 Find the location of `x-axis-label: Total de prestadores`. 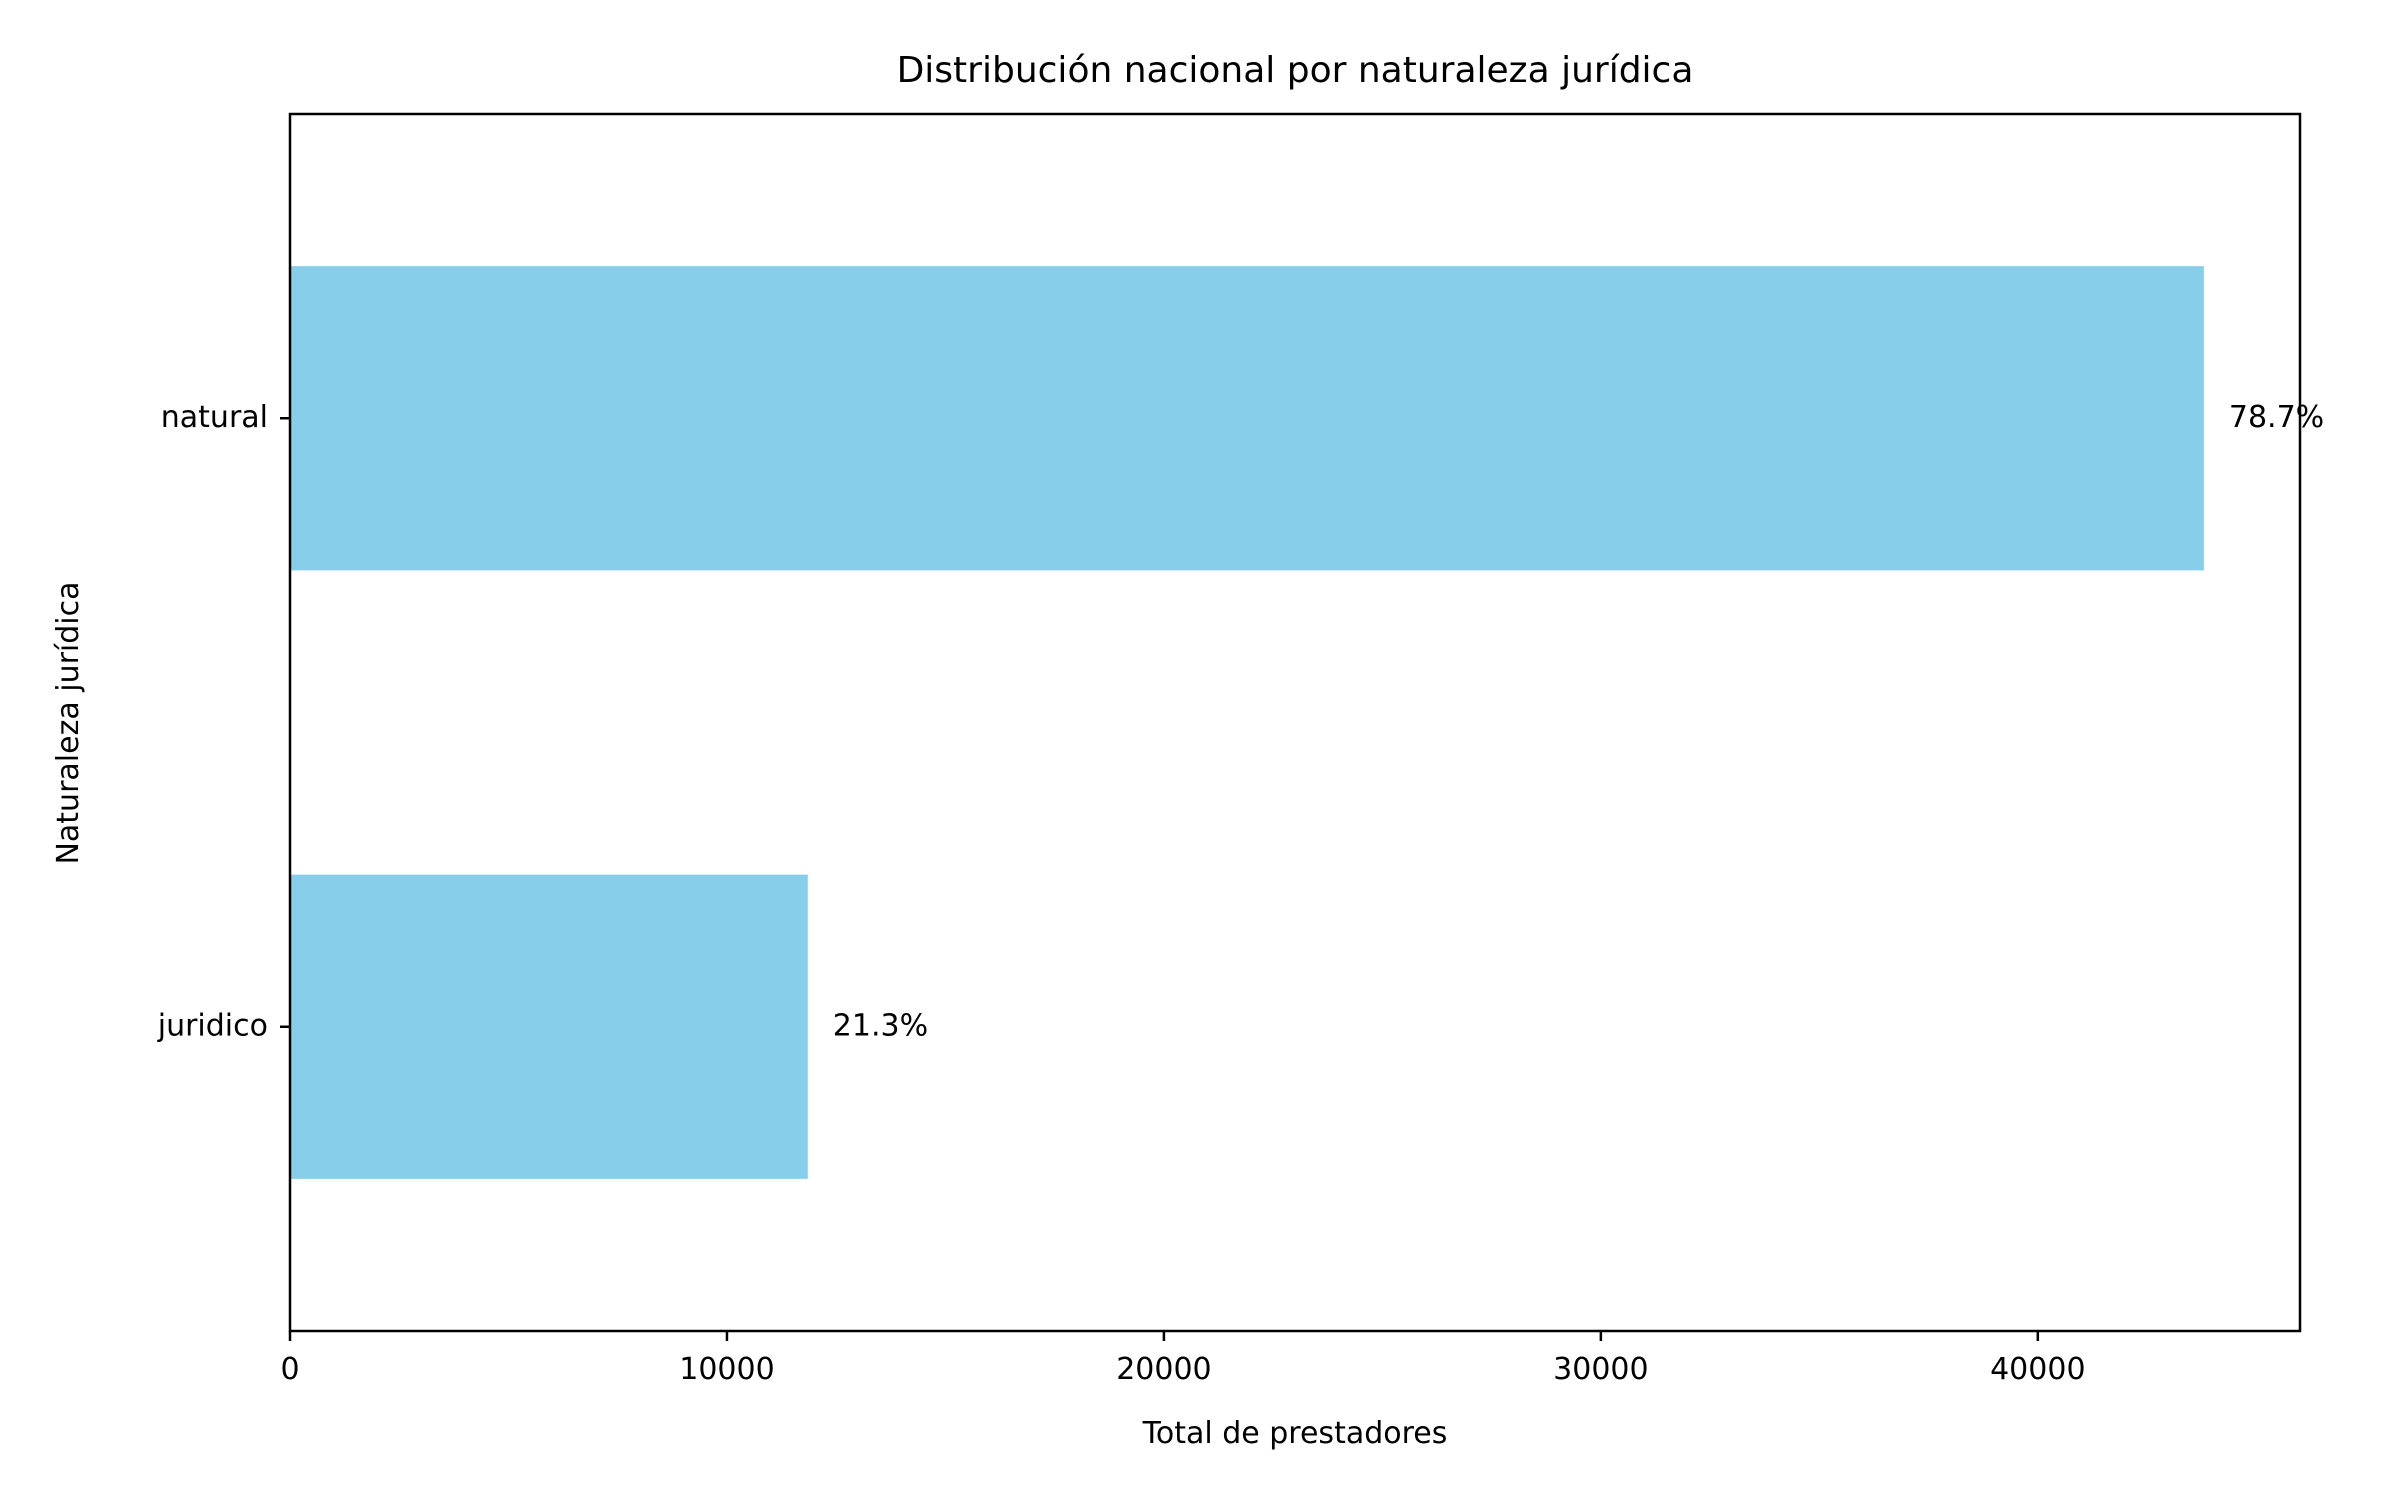

x-axis-label: Total de prestadores is located at coordinates (1295, 1433).